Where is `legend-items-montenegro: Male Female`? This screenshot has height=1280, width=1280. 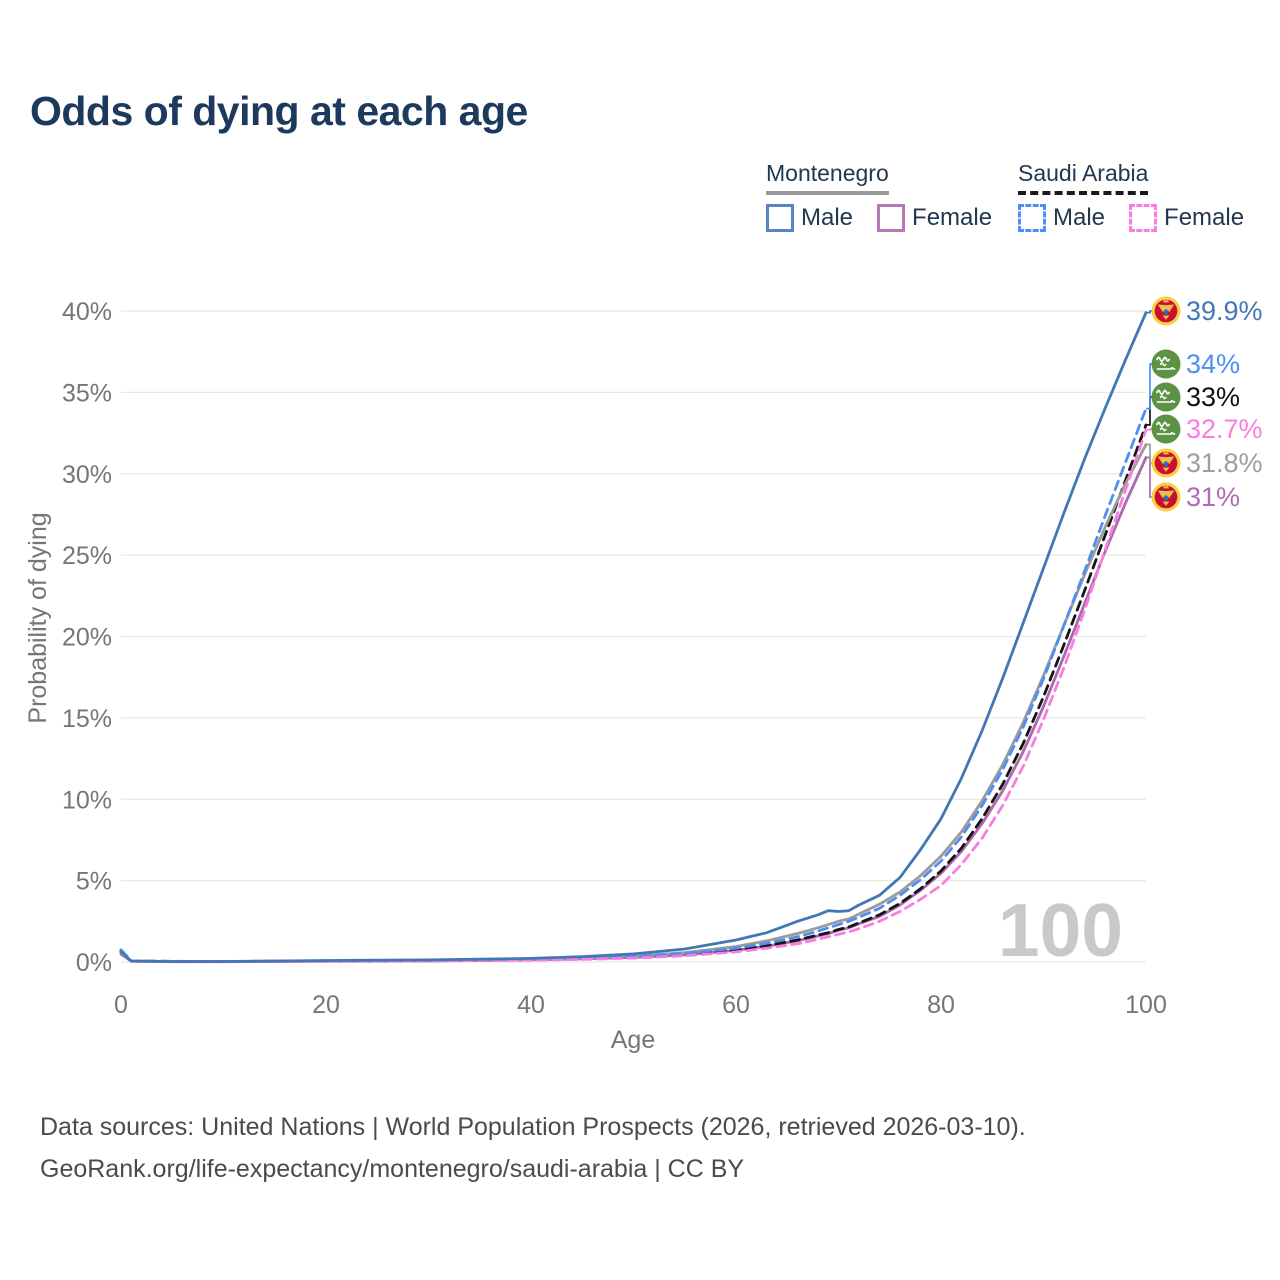
legend-items-montenegro: Male Female is located at coordinates (879, 218).